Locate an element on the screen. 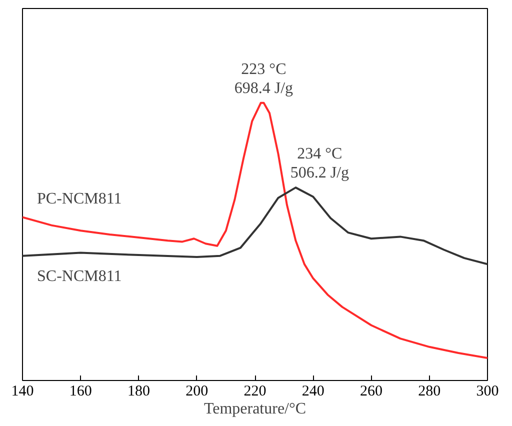 The height and width of the screenshot is (426, 512). x-tick-label: 260 is located at coordinates (371, 392).